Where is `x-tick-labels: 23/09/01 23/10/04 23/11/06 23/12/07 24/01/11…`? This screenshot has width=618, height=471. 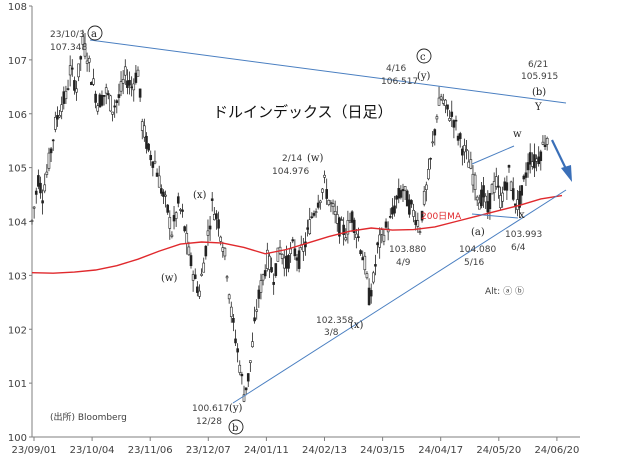
x-tick-labels: 23/09/01 23/10/04 23/11/06 23/12/07 24/01/11… is located at coordinates (295, 446).